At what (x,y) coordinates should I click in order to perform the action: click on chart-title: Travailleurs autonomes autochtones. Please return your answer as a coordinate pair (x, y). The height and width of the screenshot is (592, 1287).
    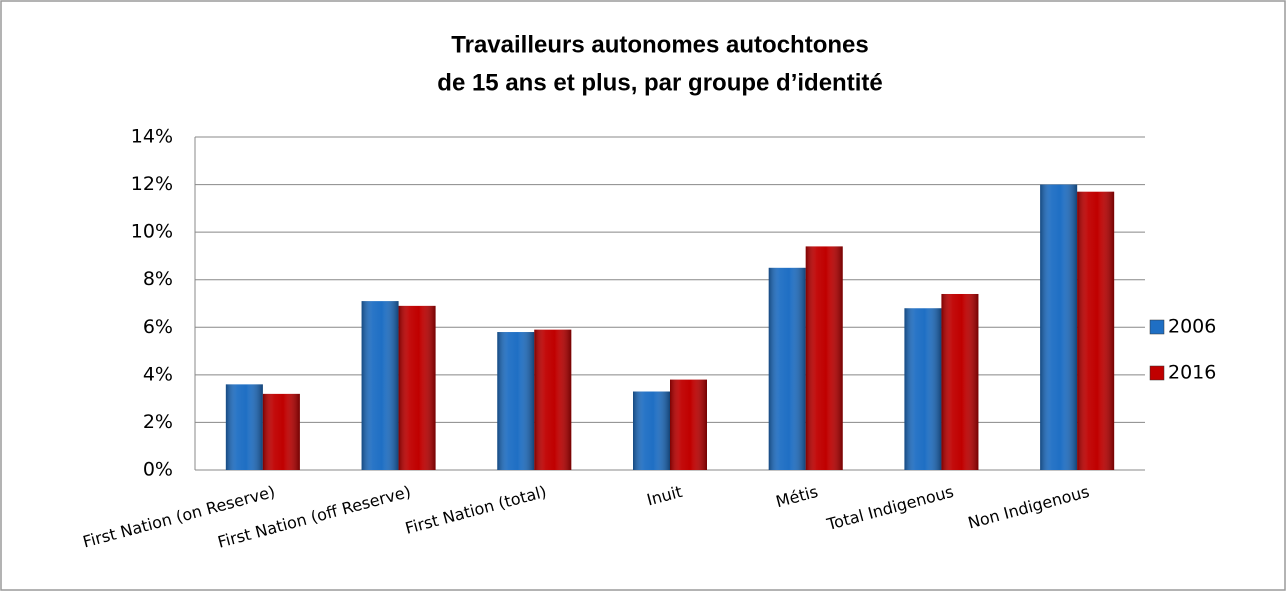
    Looking at the image, I should click on (659, 44).